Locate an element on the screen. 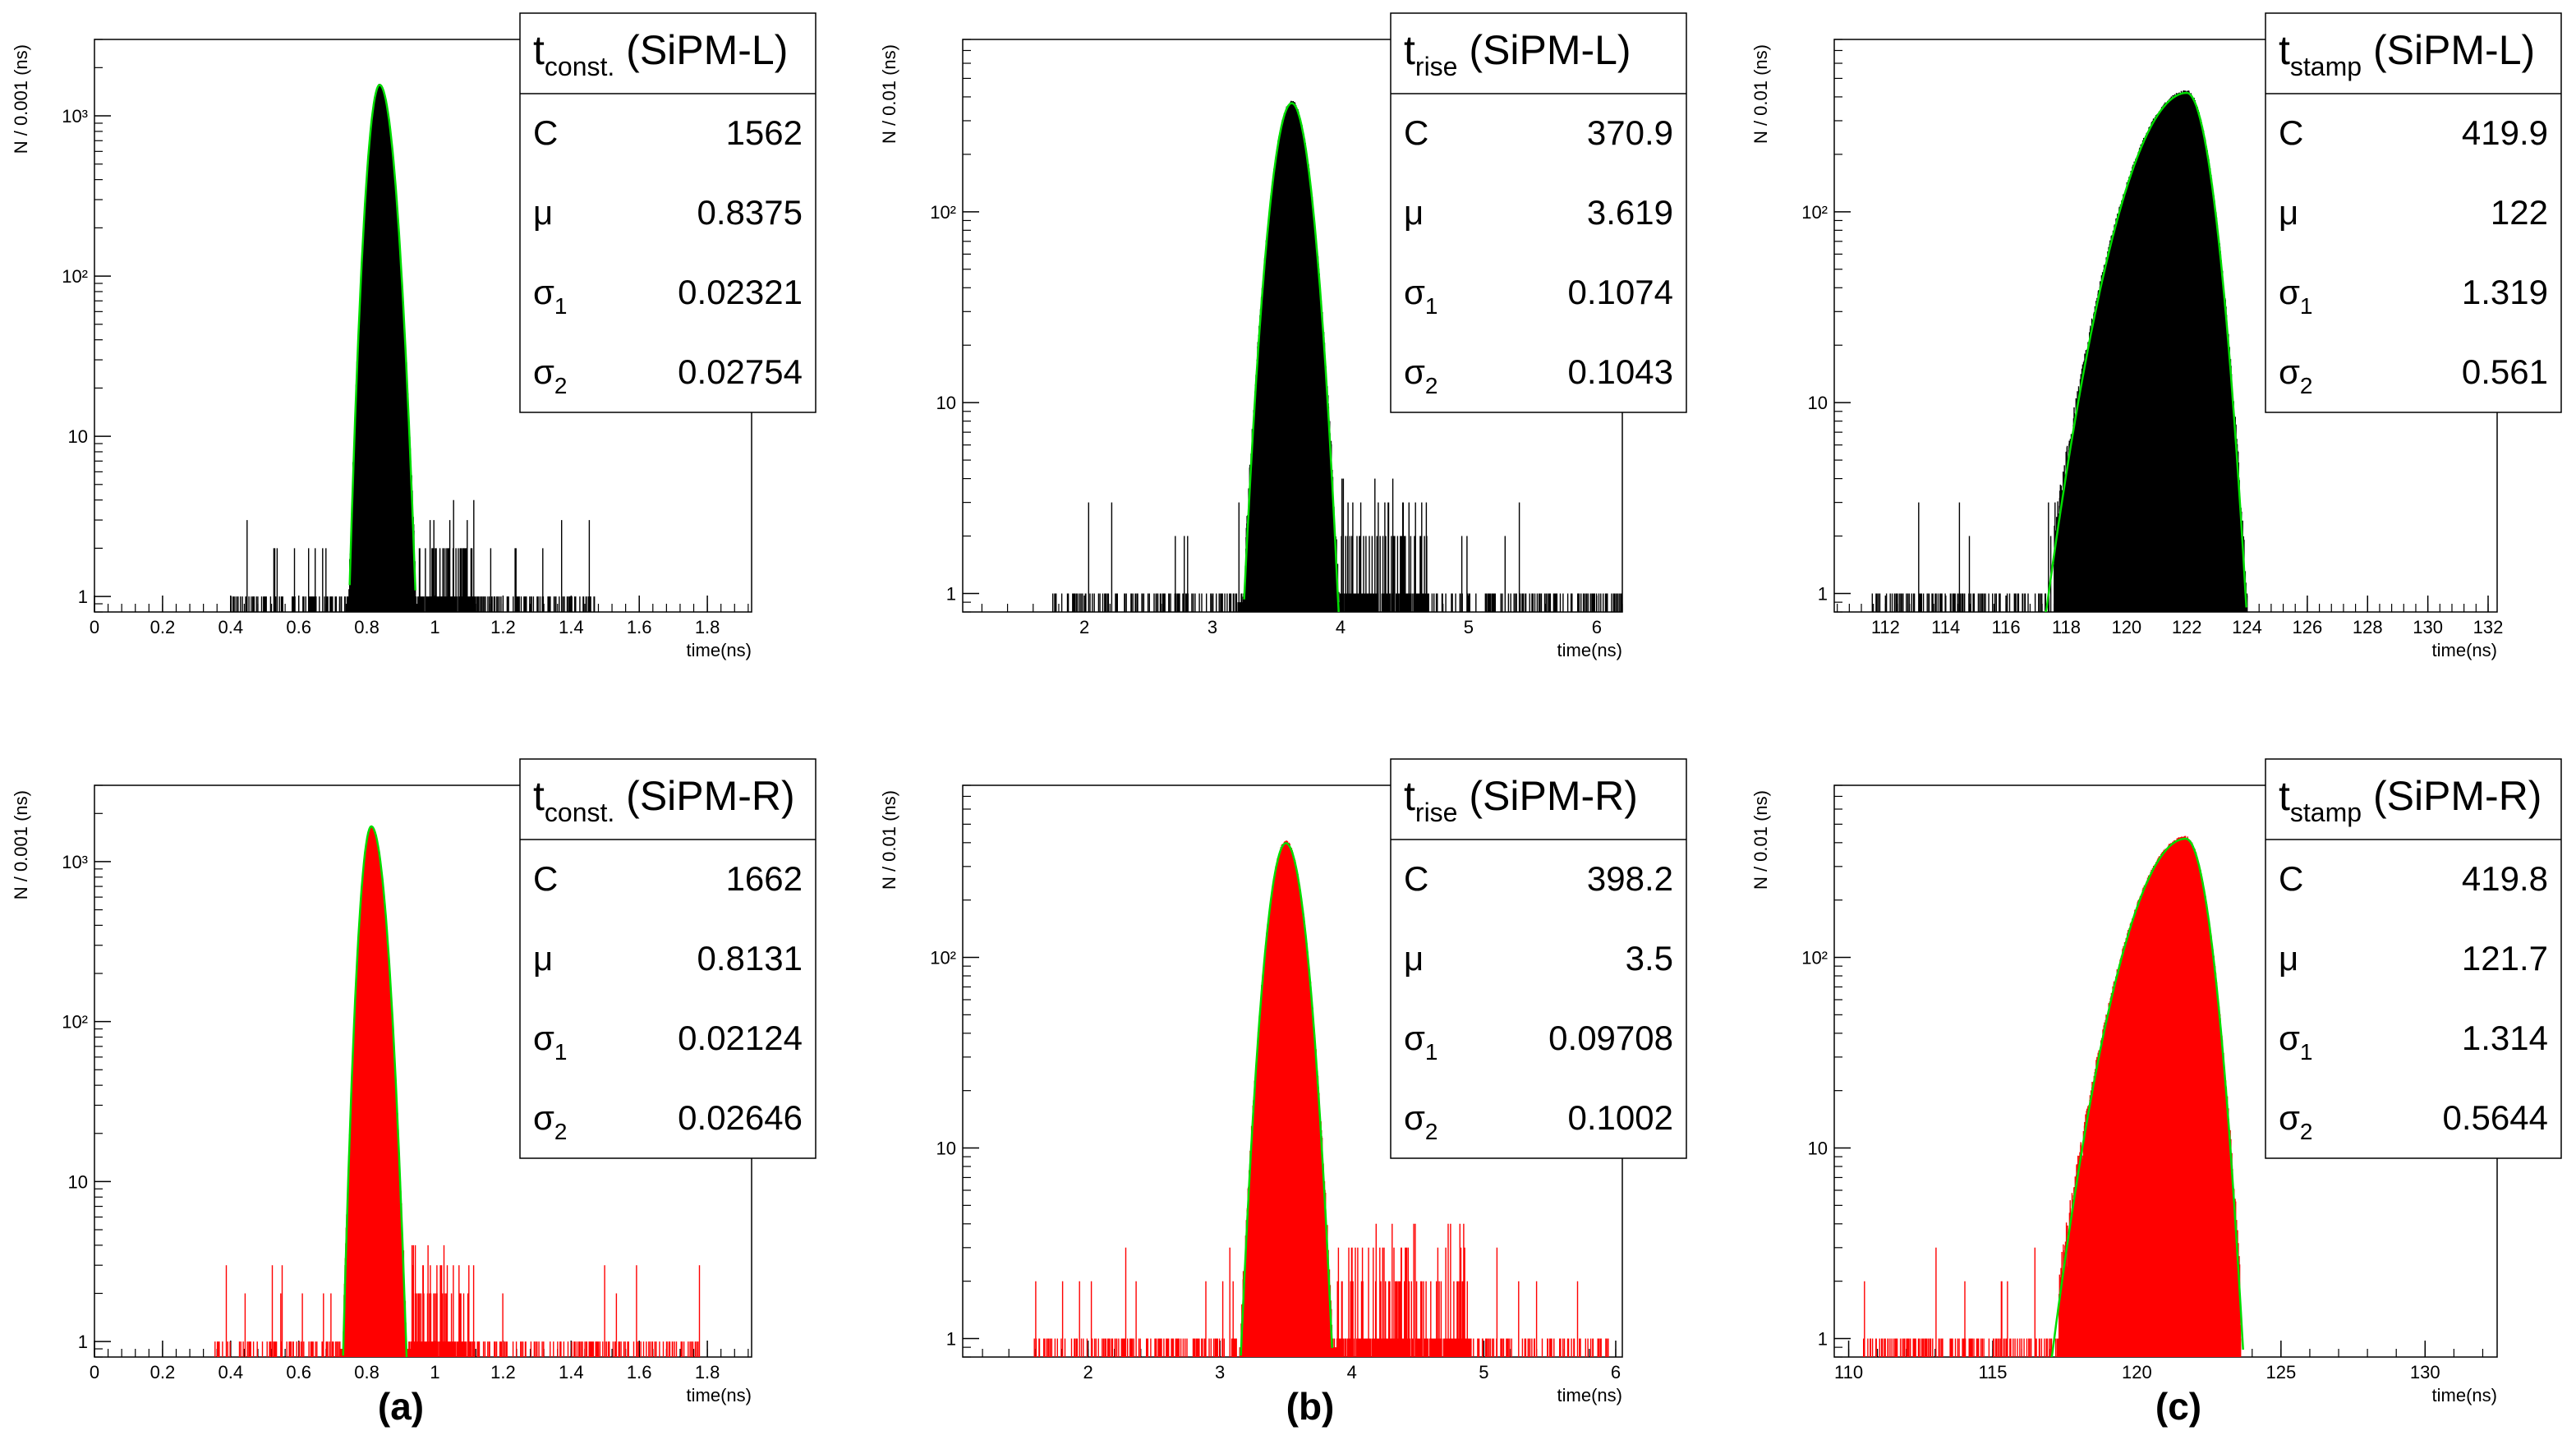 The height and width of the screenshot is (1440, 2576). x-tick-label: 1.6 is located at coordinates (639, 1372).